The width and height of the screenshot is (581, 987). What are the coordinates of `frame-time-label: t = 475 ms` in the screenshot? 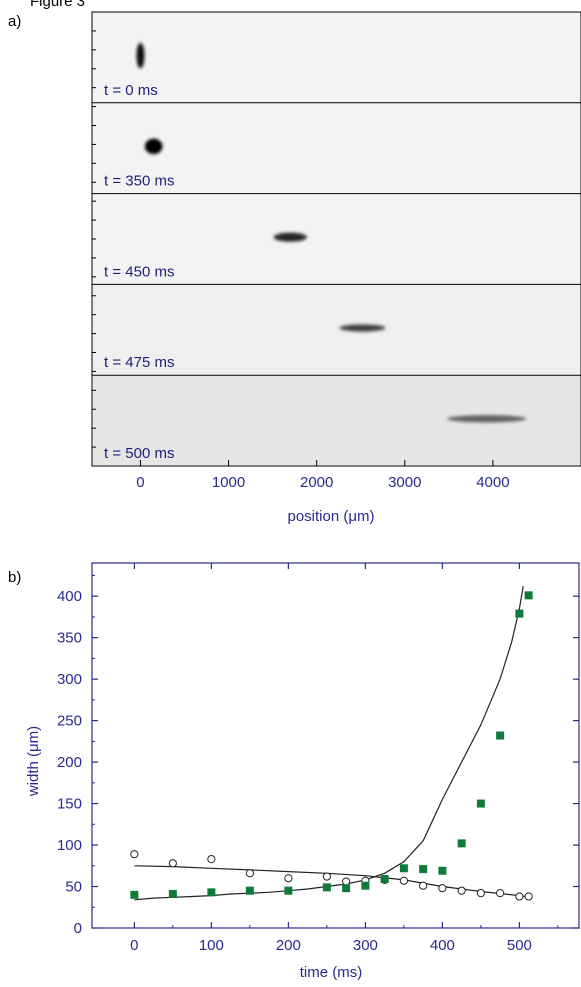 It's located at (139, 362).